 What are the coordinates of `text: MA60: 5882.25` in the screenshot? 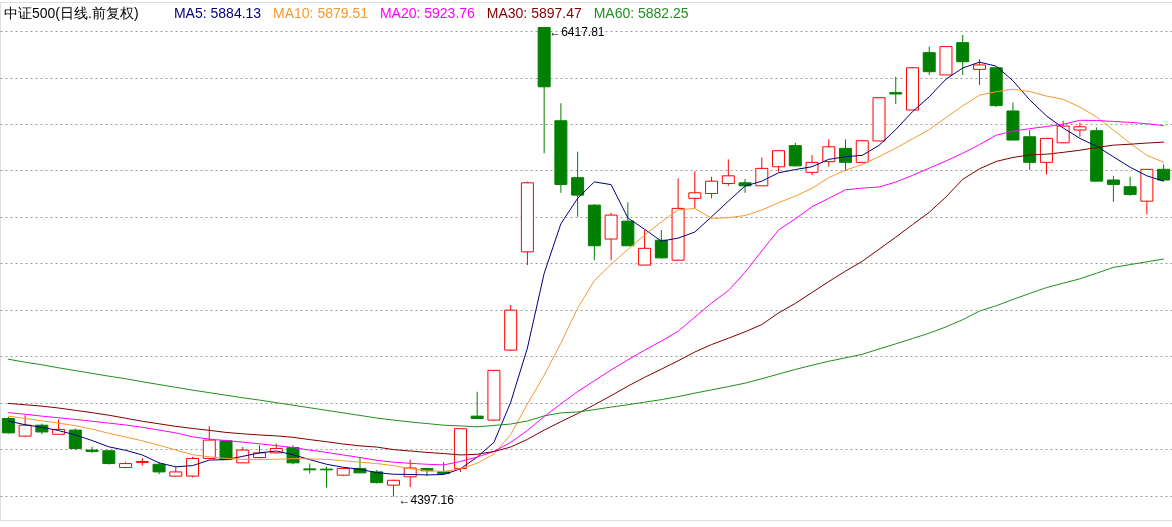 It's located at (641, 13).